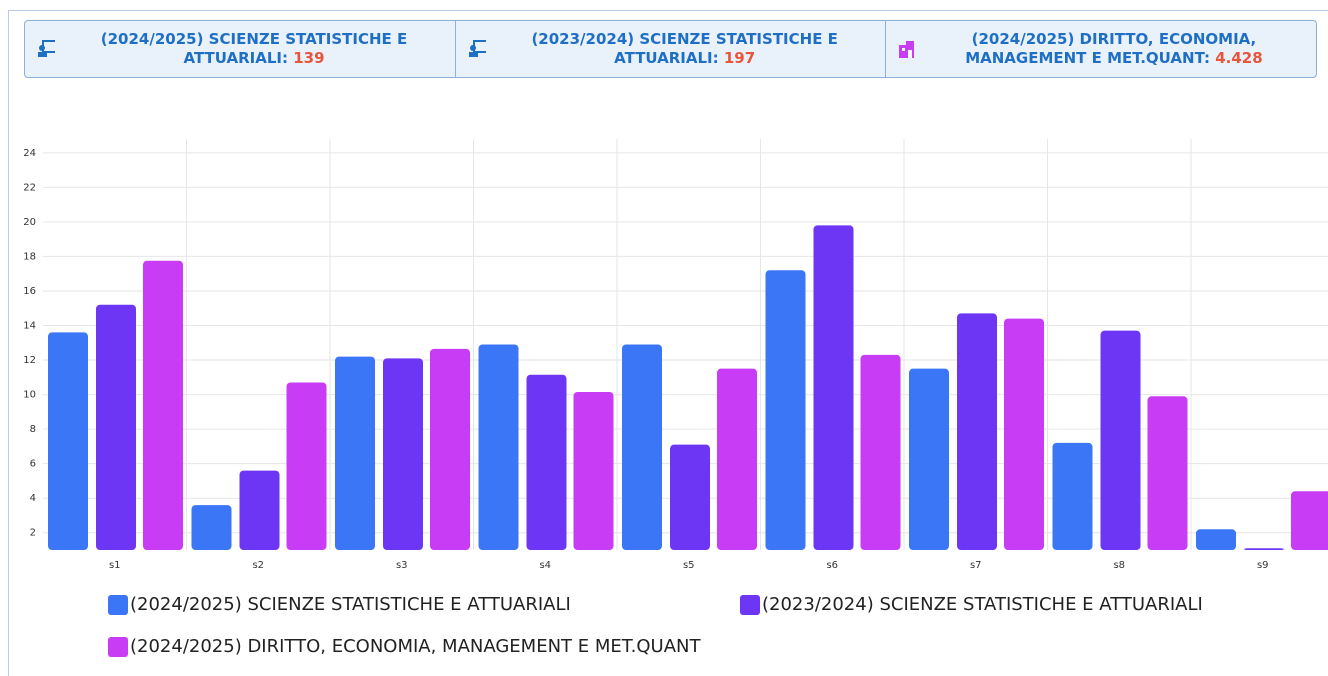 The image size is (1328, 676). I want to click on x-tick-label: s3, so click(402, 565).